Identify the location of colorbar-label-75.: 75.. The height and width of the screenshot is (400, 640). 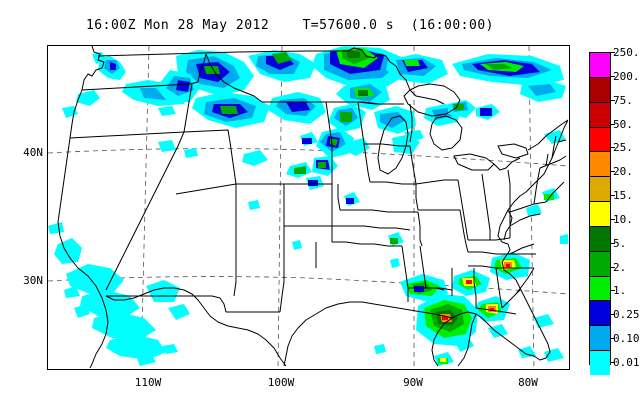
(623, 100).